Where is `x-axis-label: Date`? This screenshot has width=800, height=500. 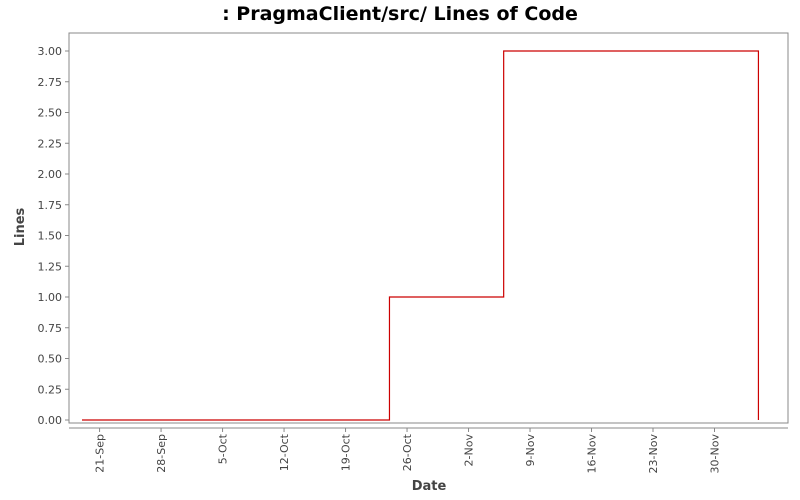 x-axis-label: Date is located at coordinates (429, 486).